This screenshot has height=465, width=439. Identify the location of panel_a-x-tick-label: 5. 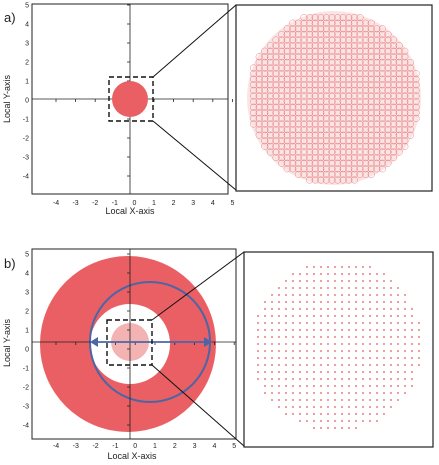
(232, 203).